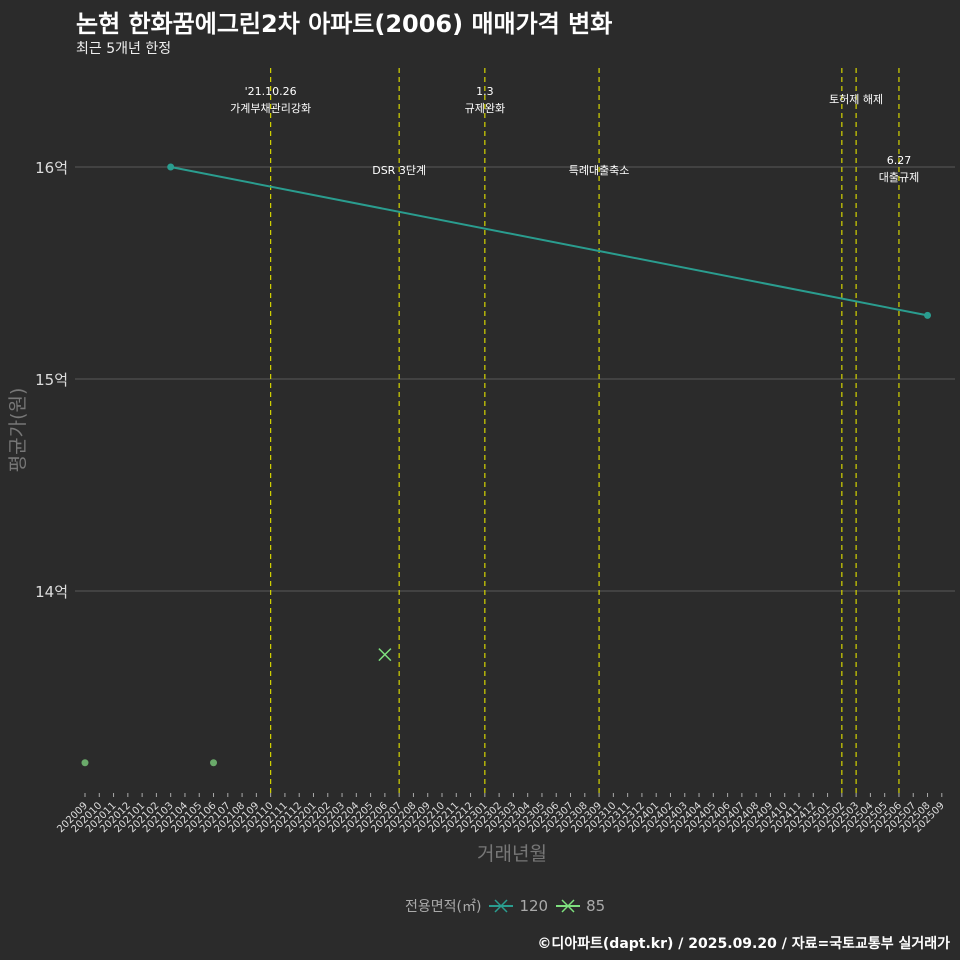 The image size is (960, 960). I want to click on legend-title: 전용면적(㎡), so click(443, 907).